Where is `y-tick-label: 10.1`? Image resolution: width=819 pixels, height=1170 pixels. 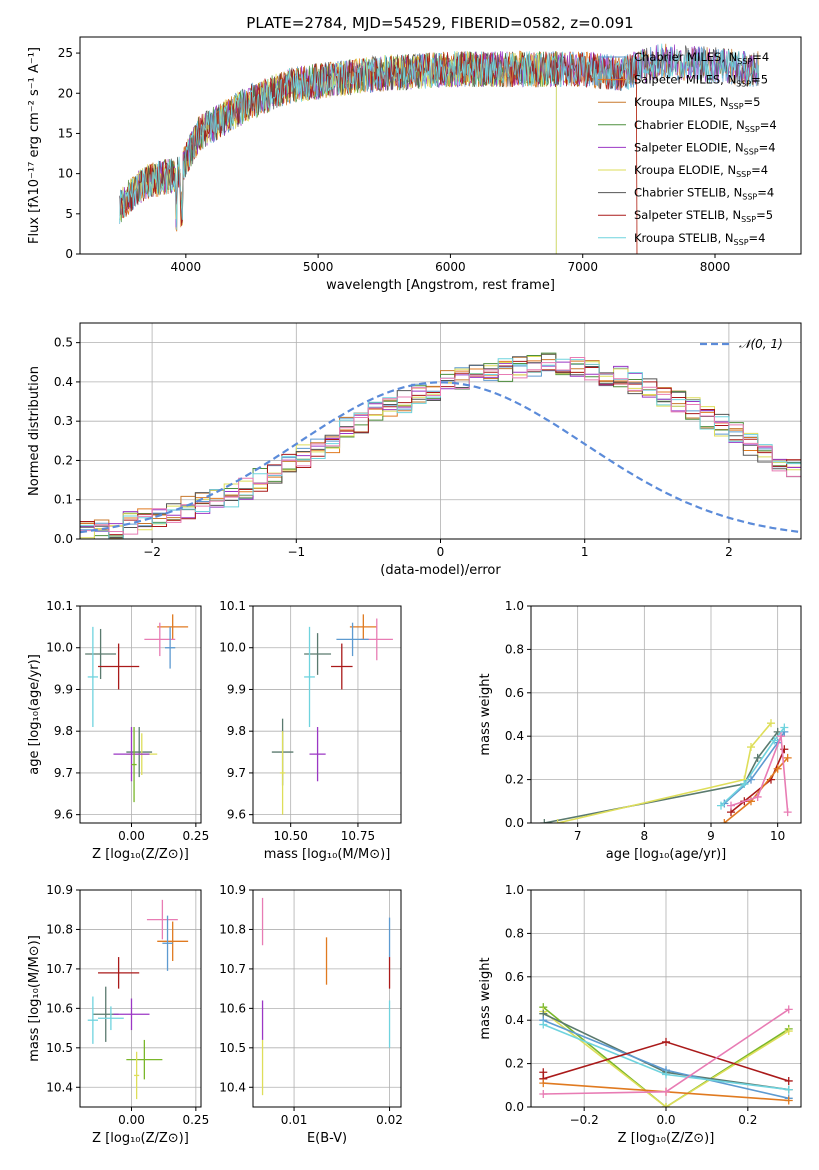
y-tick-label: 10.1 is located at coordinates (232, 606).